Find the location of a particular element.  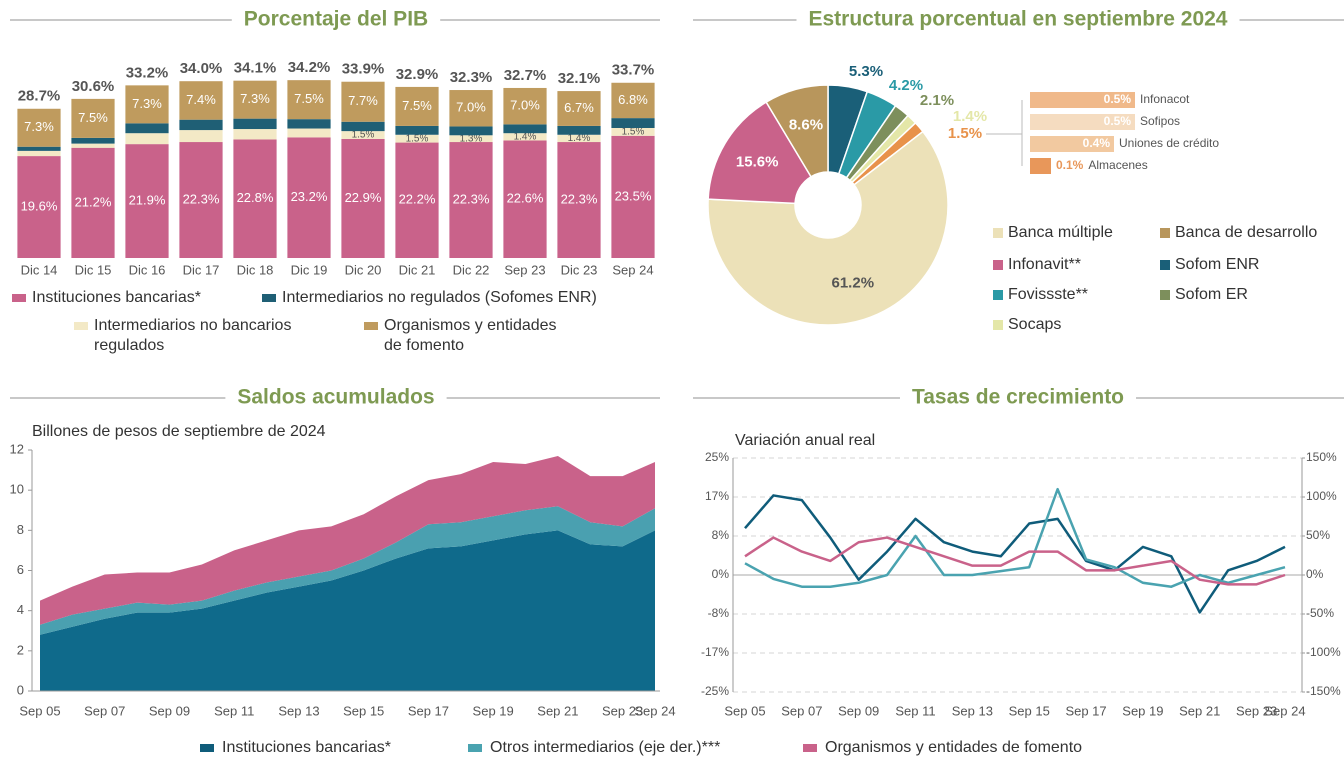

total-label: 33.2% is located at coordinates (147, 72).